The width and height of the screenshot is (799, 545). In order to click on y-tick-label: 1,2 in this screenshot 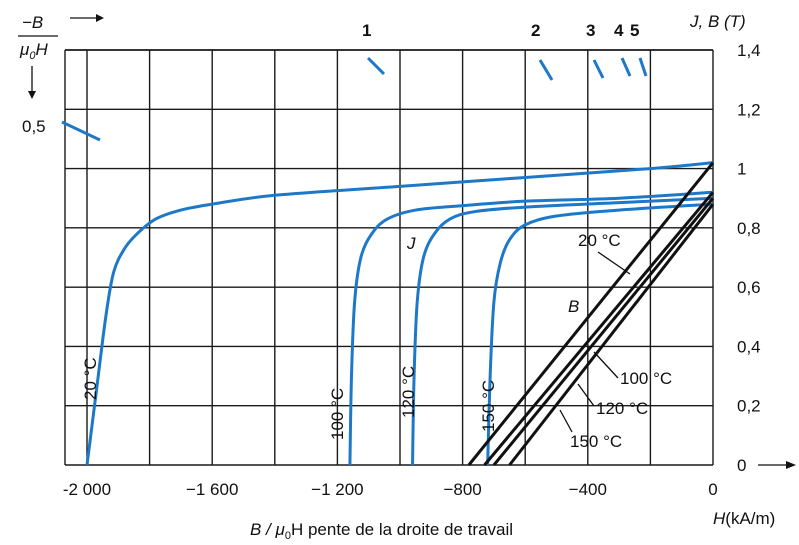, I will do `click(749, 109)`.